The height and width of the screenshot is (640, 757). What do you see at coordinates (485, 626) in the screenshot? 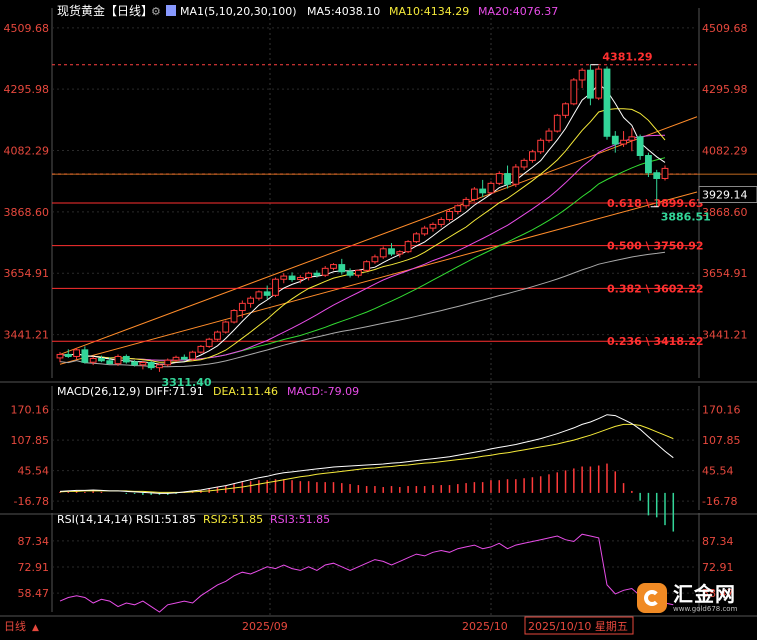
I see `x-label-oct: 2025/10` at bounding box center [485, 626].